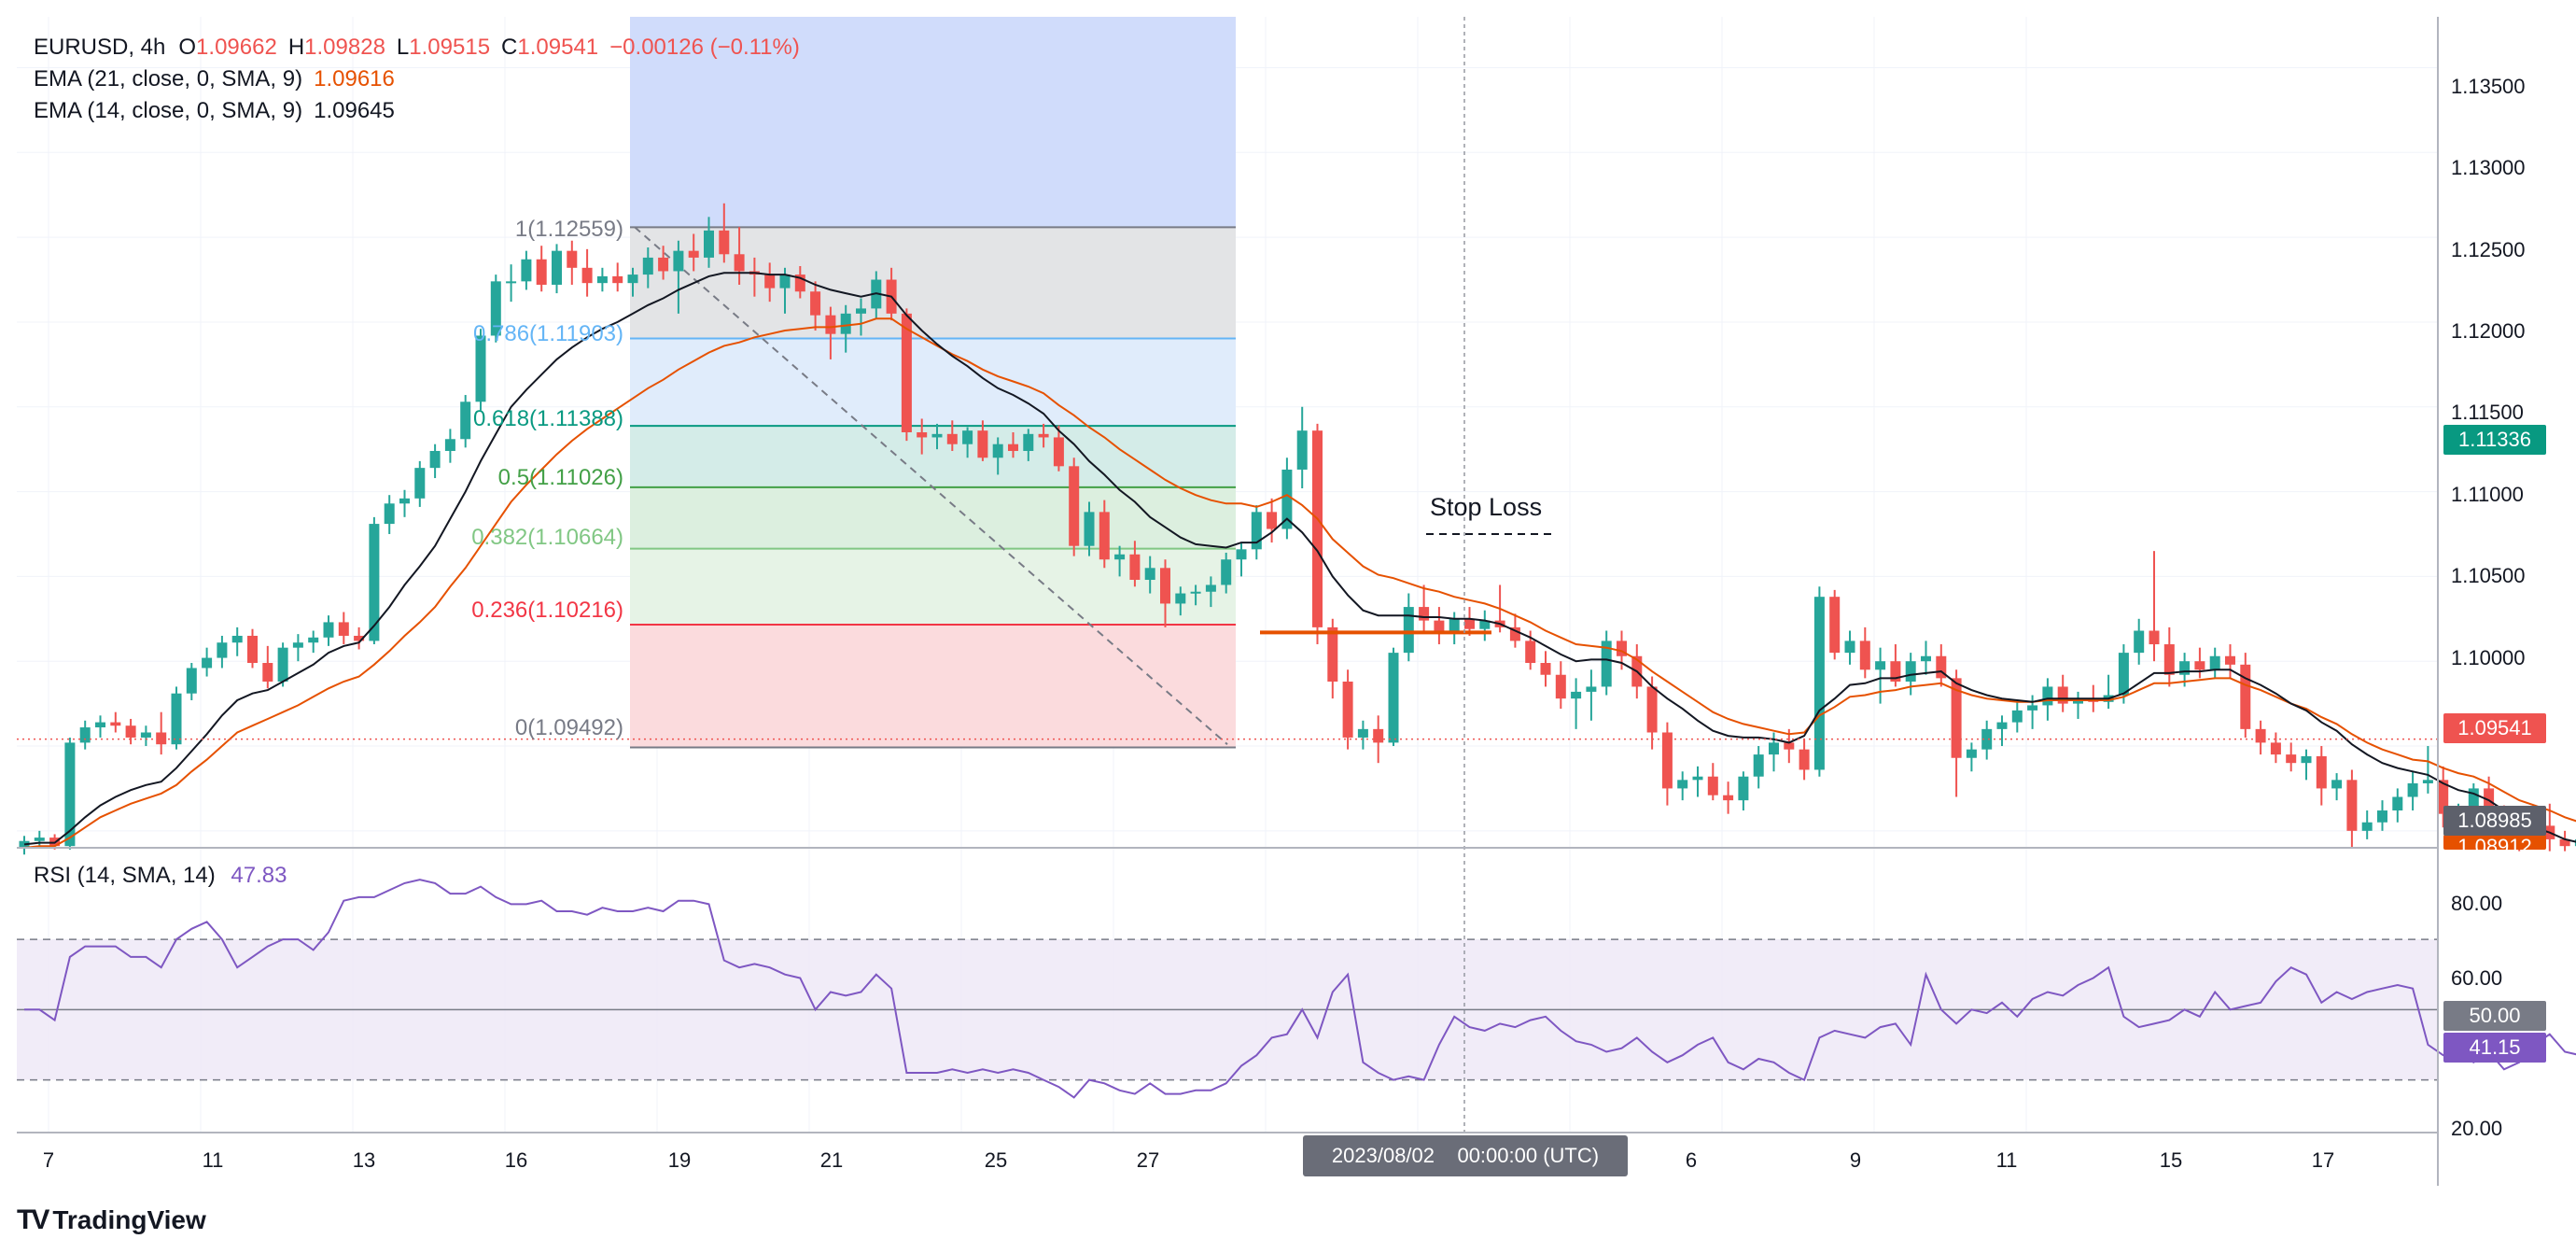 This screenshot has width=2576, height=1253. I want to click on legend-high-value: 1.09828, so click(344, 47).